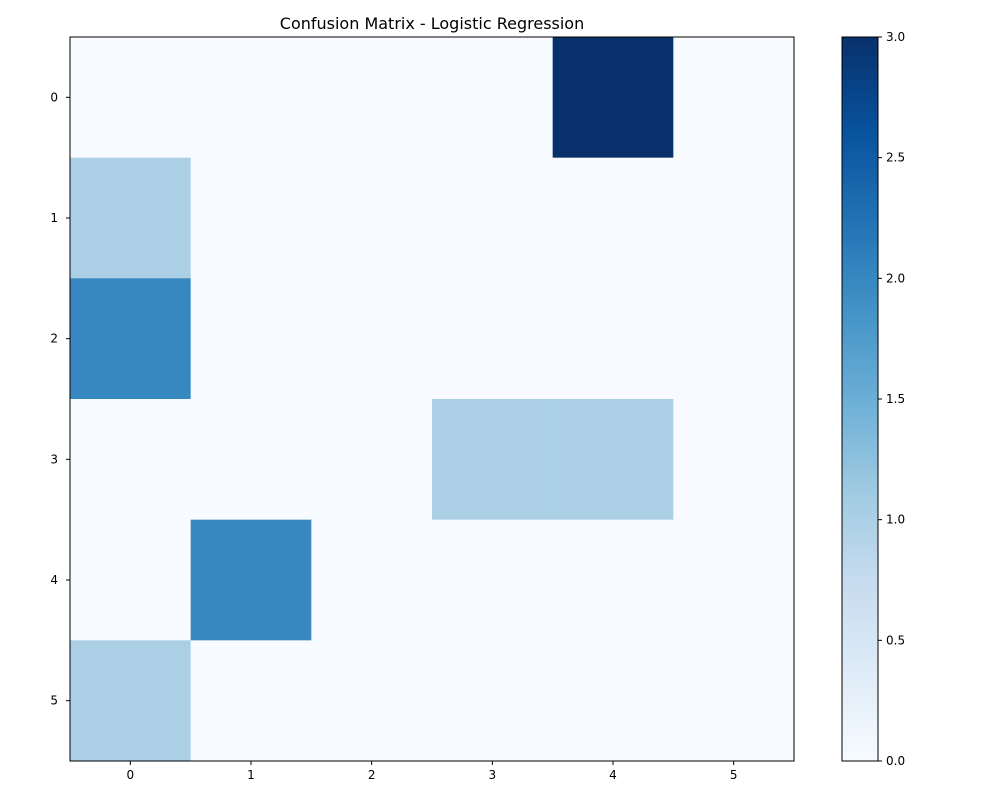 The width and height of the screenshot is (1000, 800). Describe the element at coordinates (54, 339) in the screenshot. I see `y-tick-label-2: 2` at that location.